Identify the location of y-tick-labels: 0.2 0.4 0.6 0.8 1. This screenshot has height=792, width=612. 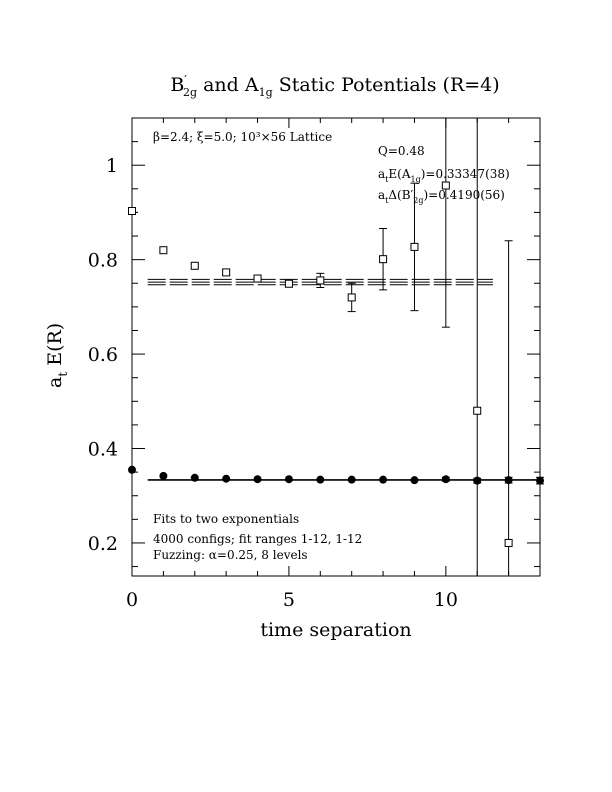
(103, 355).